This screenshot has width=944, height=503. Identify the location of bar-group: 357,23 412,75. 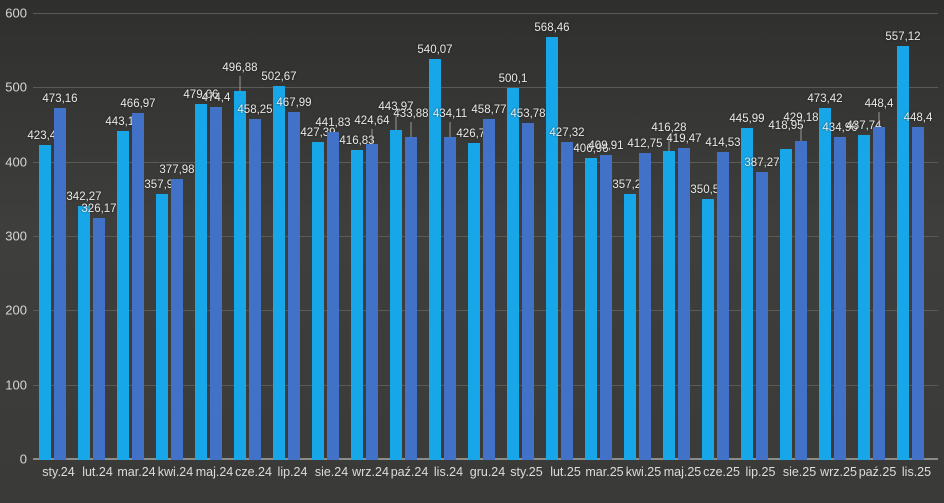
(637, 237).